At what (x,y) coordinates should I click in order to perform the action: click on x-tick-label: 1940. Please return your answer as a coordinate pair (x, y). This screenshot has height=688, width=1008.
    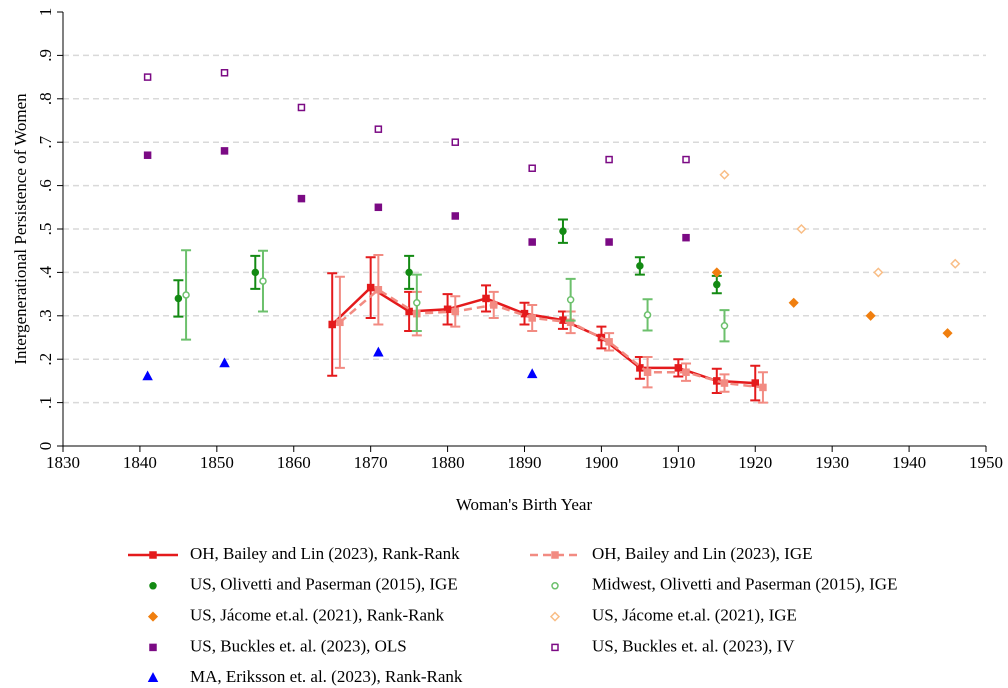
    Looking at the image, I should click on (909, 462).